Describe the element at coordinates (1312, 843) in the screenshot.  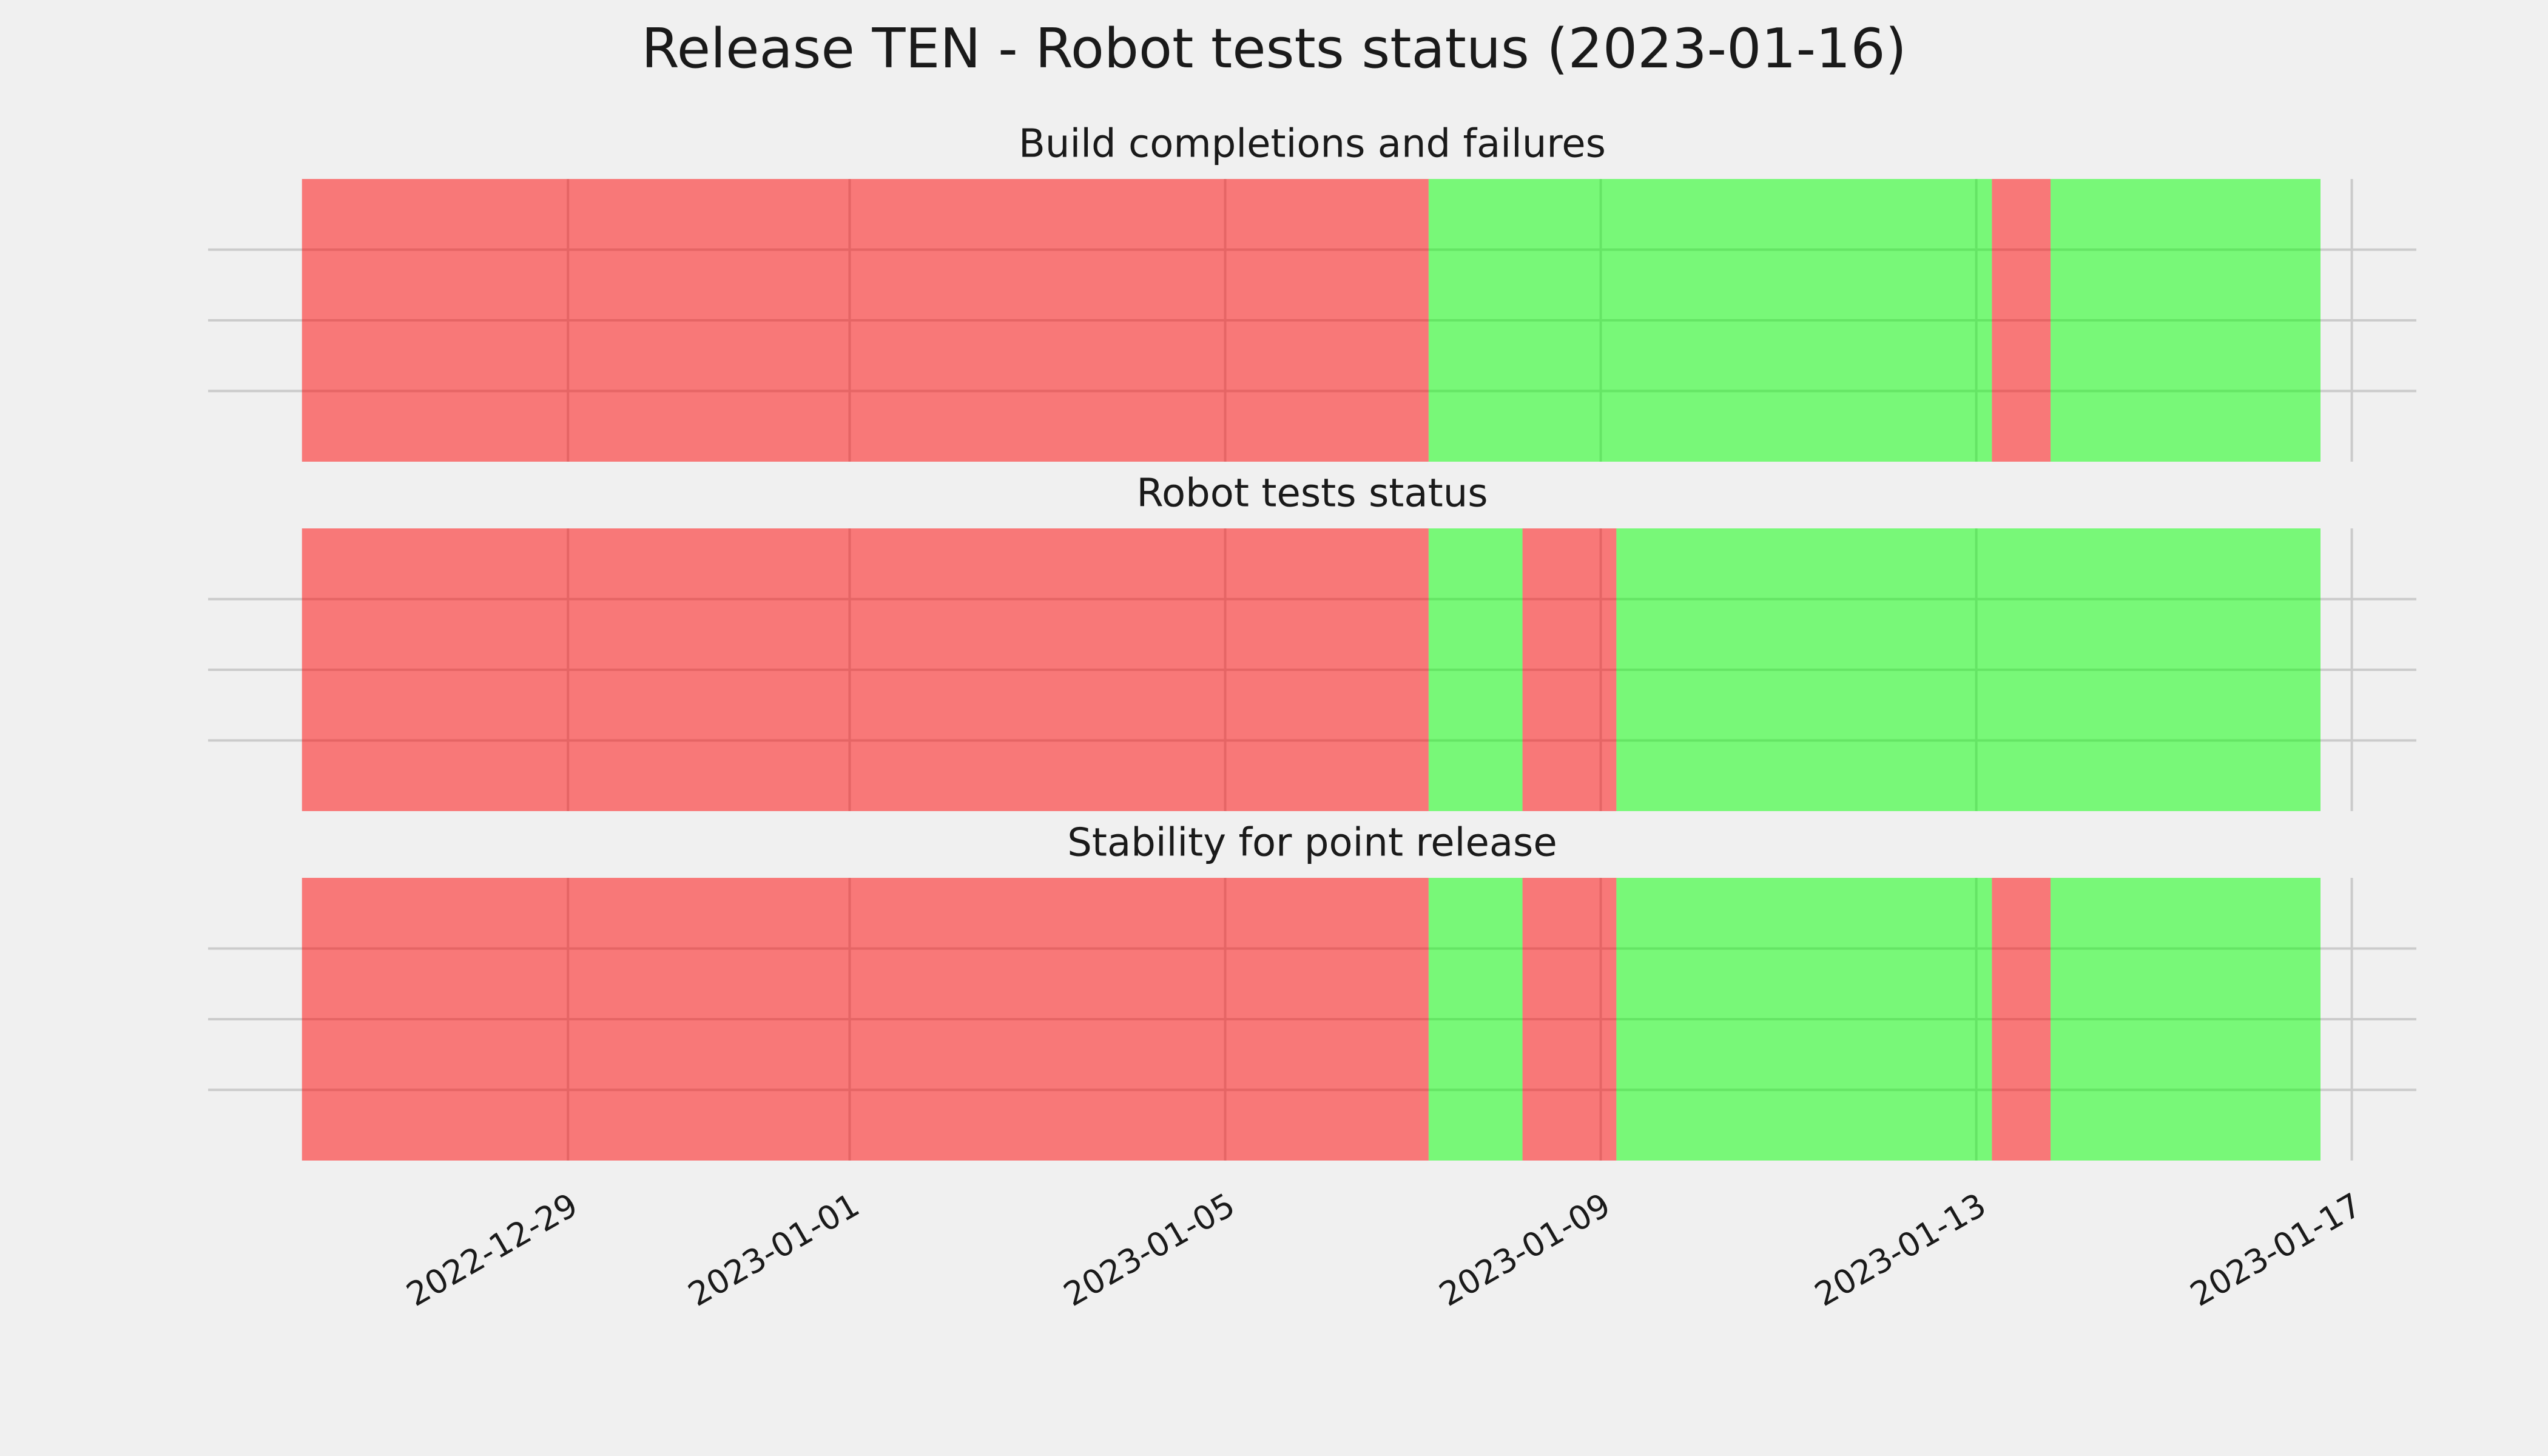
I see `panel-title: Stability for point release` at that location.